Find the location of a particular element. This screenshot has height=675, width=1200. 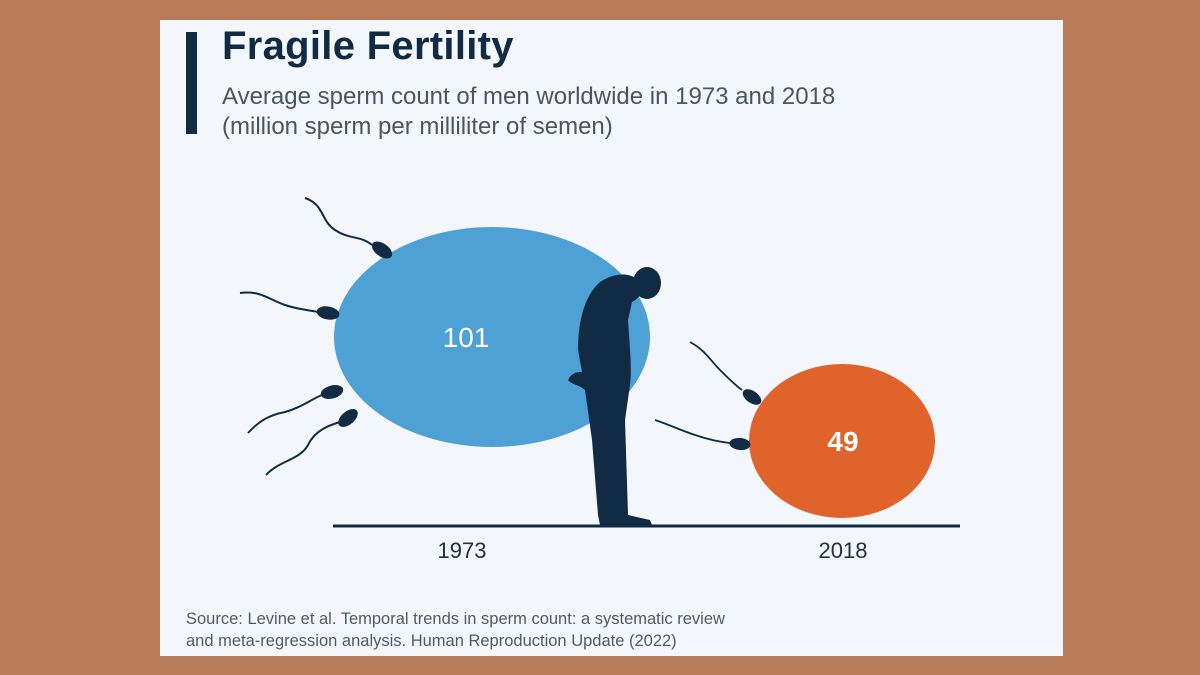

sperm-icons-2018 is located at coordinates (708, 396).